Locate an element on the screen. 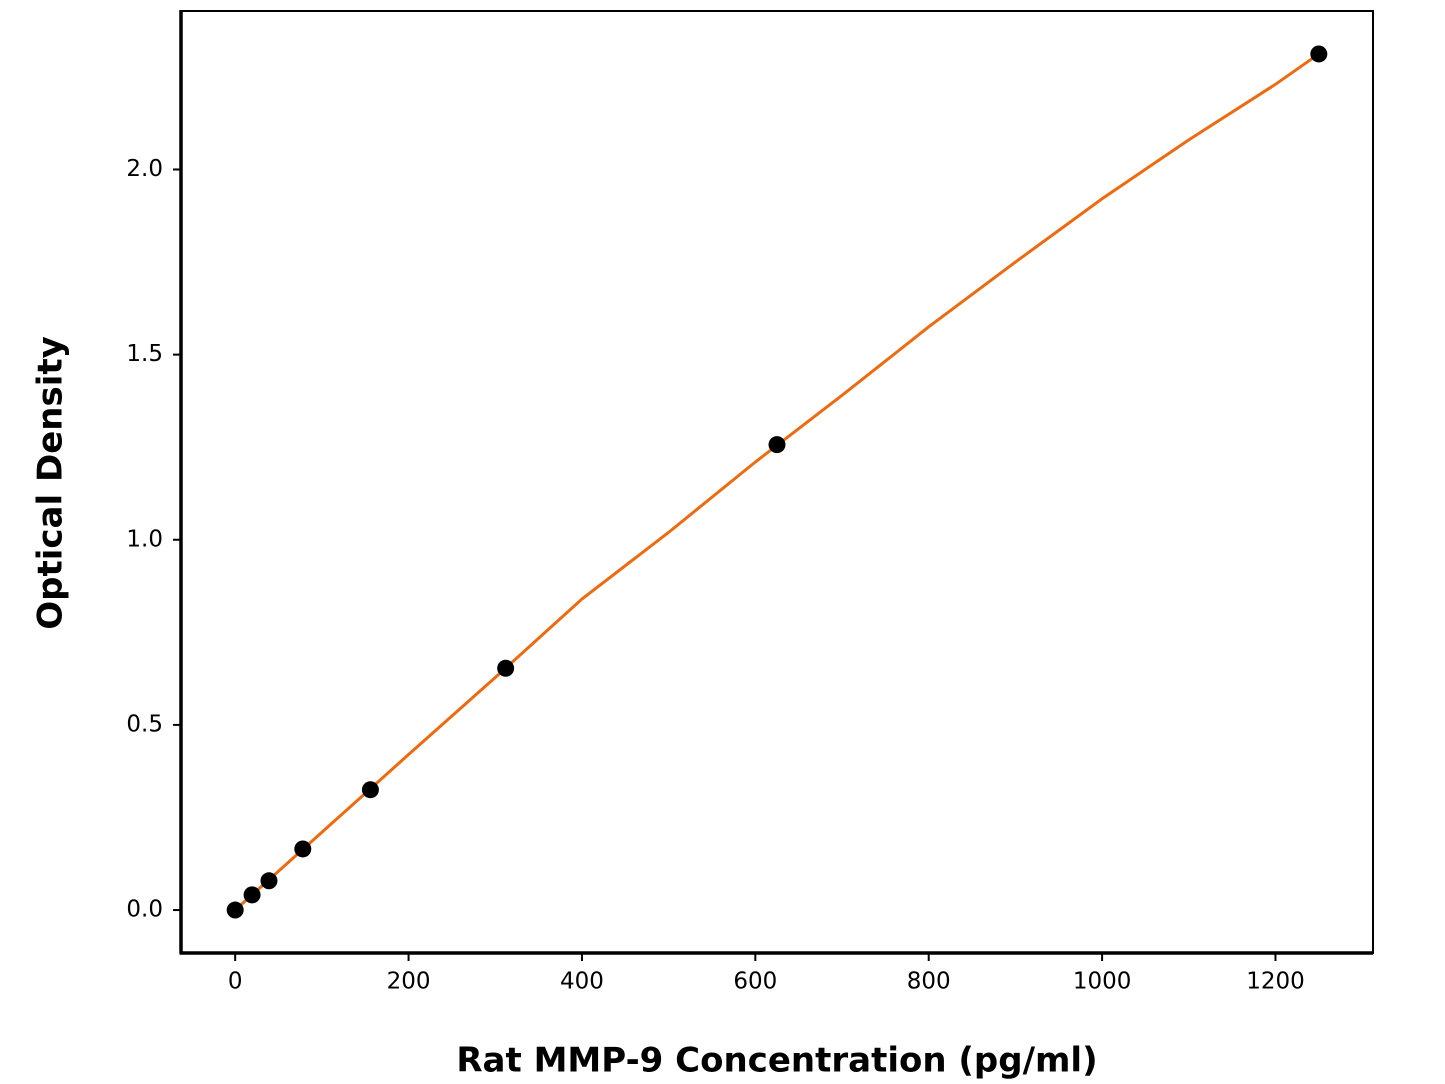 The image size is (1445, 1084). x-tick-label: 0 is located at coordinates (235, 982).